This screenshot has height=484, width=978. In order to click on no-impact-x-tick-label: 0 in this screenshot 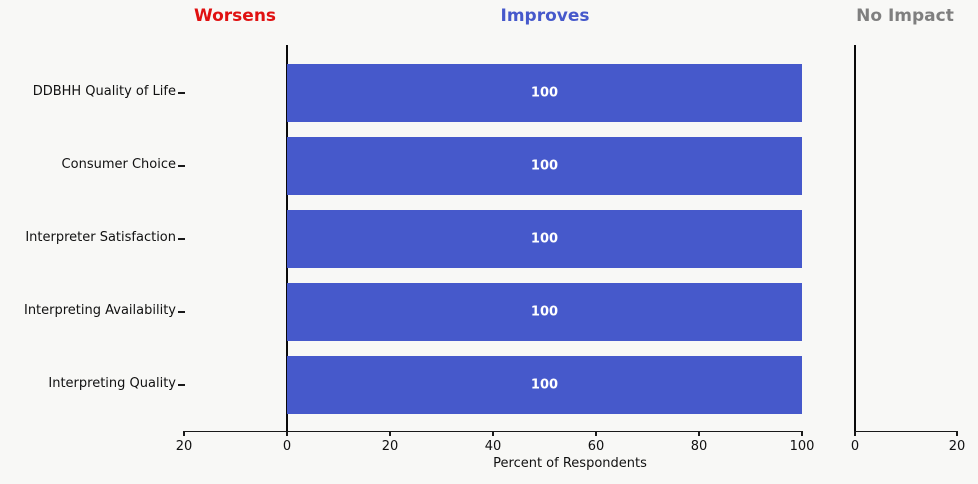, I will do `click(855, 446)`.